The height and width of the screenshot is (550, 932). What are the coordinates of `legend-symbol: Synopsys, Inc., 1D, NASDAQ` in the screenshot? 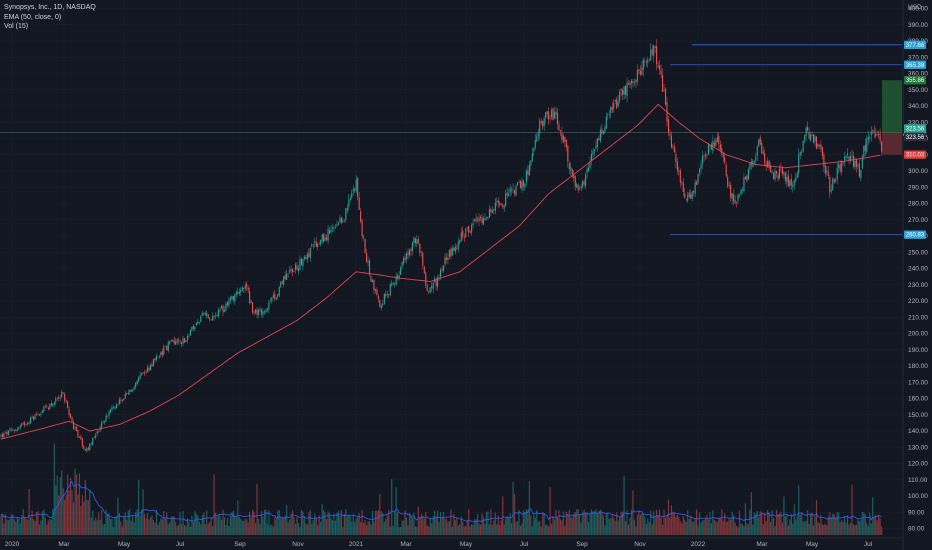 It's located at (50, 7).